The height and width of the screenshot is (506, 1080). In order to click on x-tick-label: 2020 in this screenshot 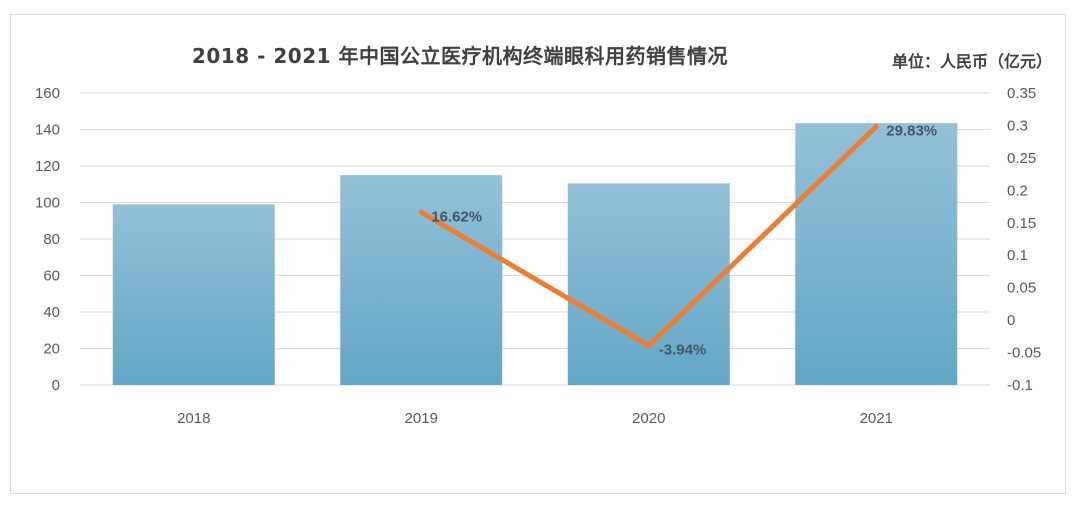, I will do `click(648, 418)`.